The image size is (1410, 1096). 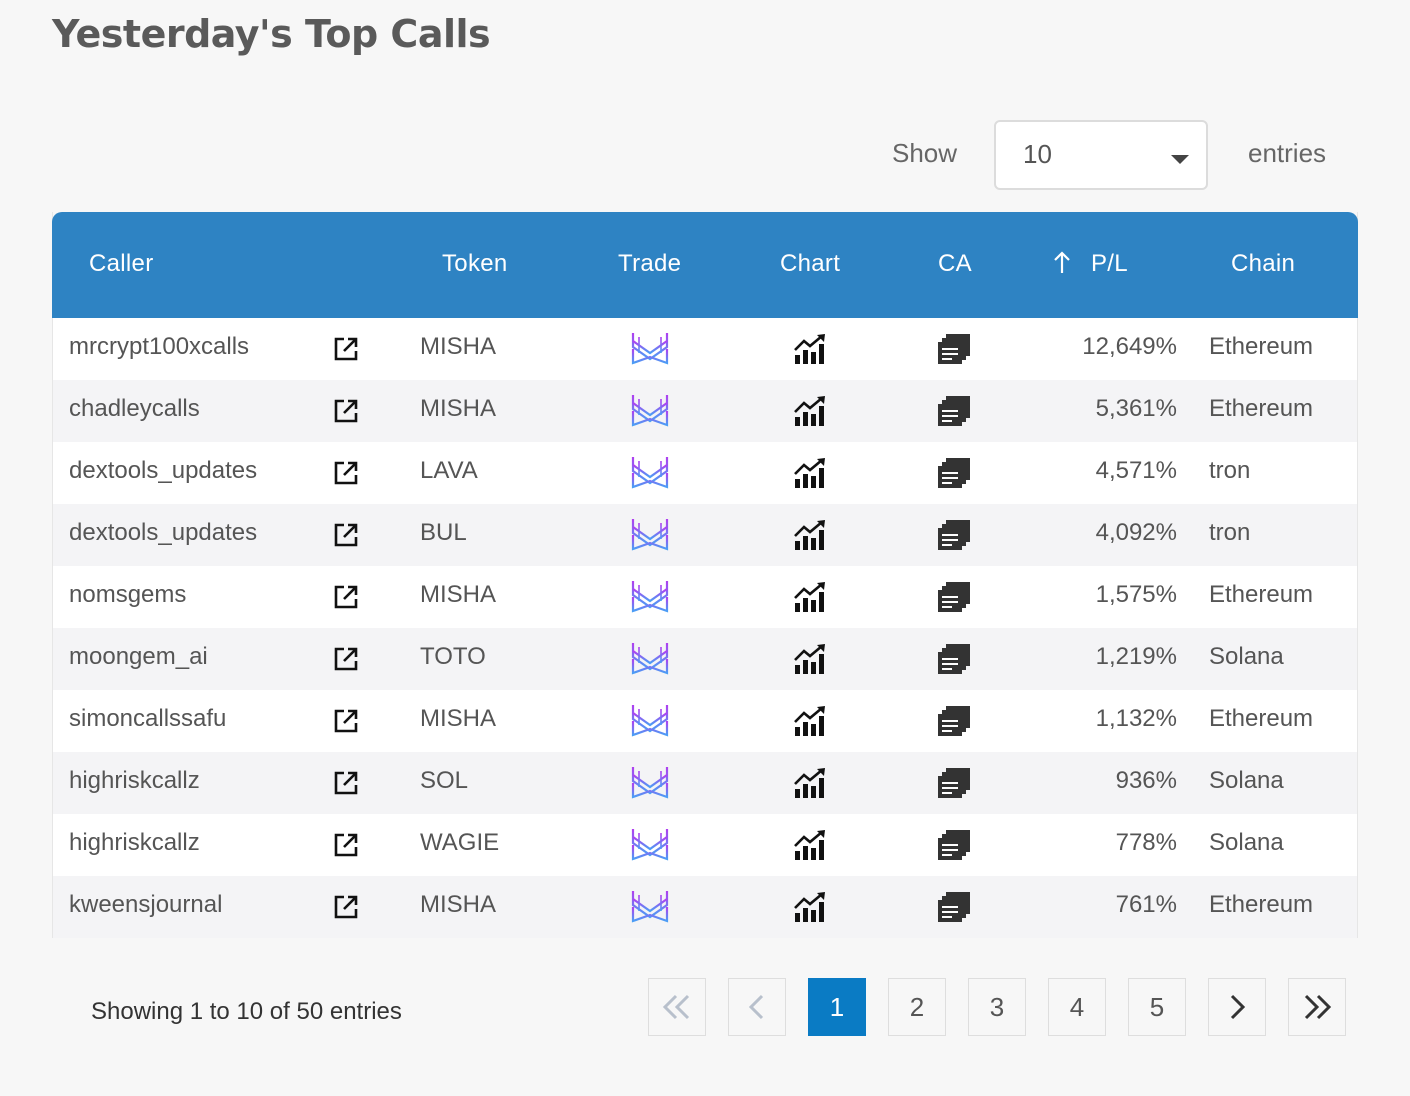 What do you see at coordinates (705, 783) in the screenshot?
I see `table-row: highriskcallz SOL 936% Solana` at bounding box center [705, 783].